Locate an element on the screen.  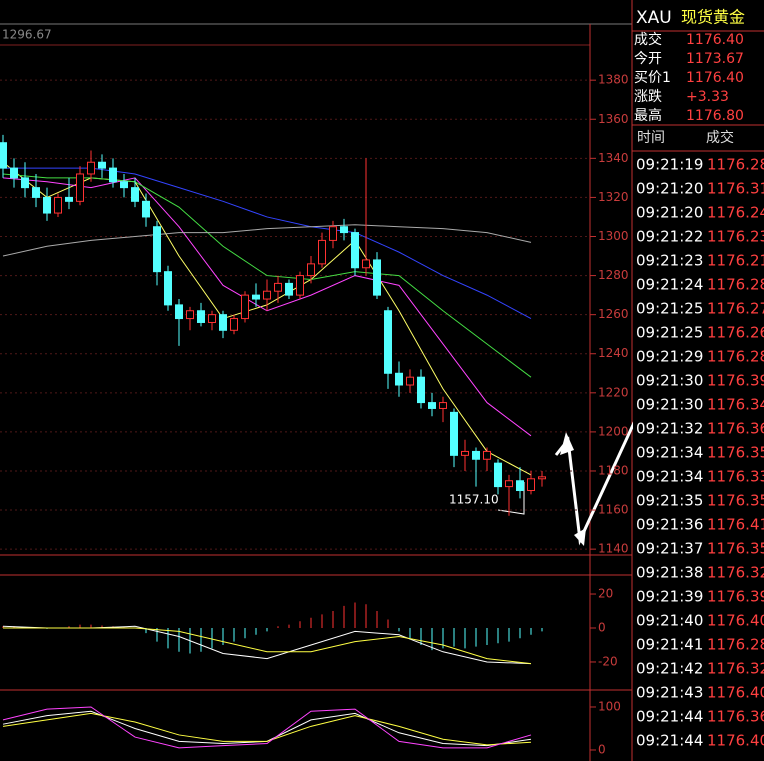
quote-label: 涨跌 is located at coordinates (648, 97).